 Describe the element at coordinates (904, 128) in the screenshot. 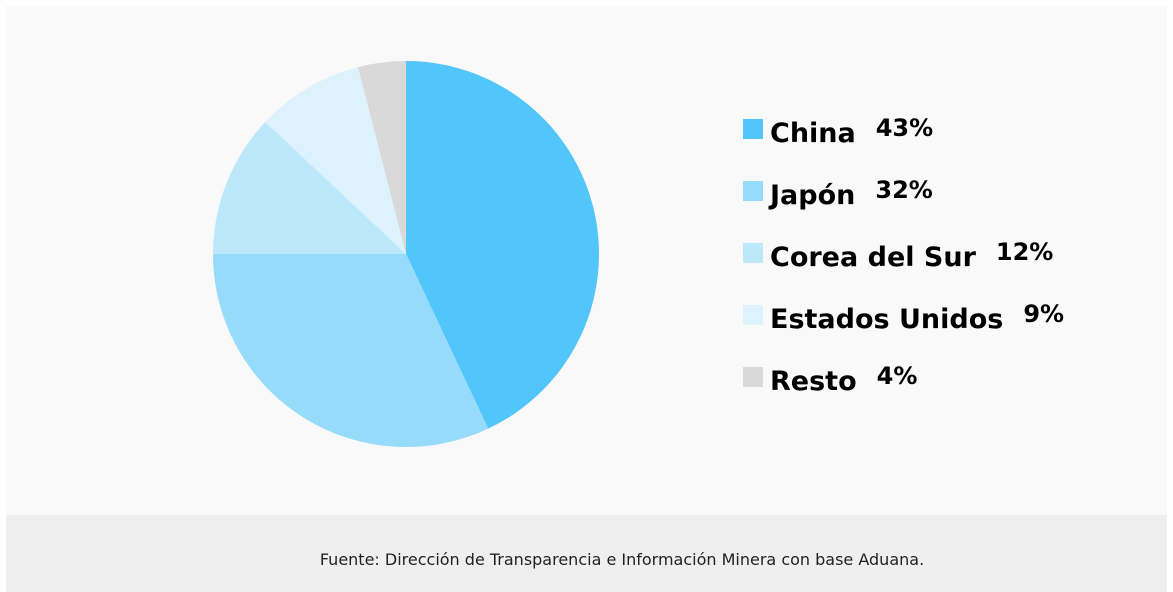

I see `value-label: 43%` at that location.